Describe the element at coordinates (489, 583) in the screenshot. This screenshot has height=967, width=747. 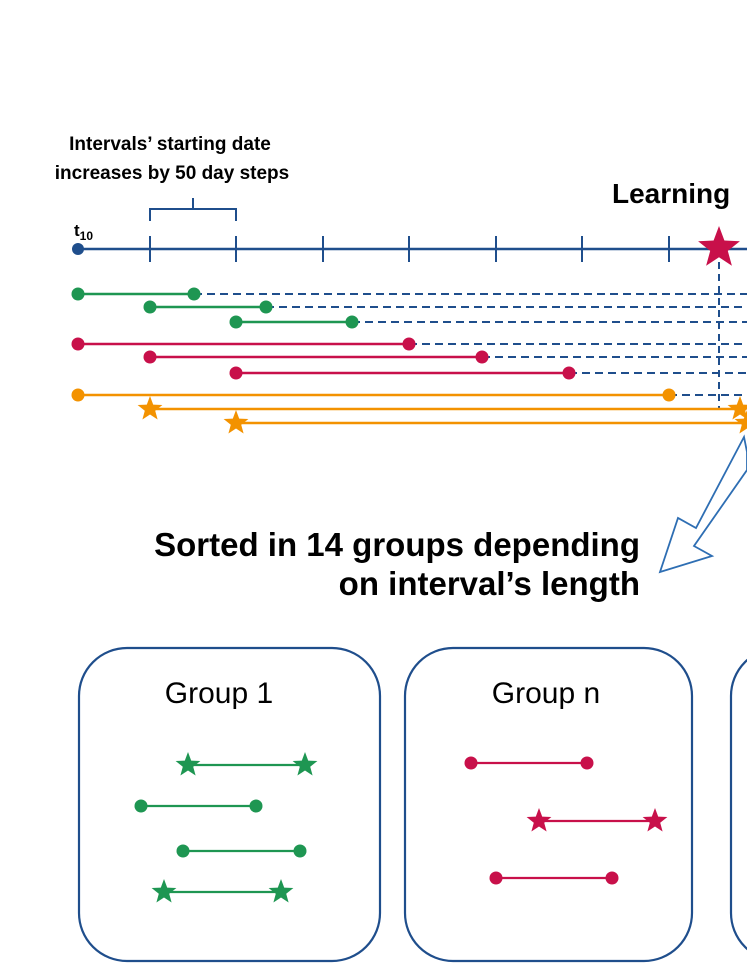
I see `sorted-text-line-2: on interval’s length` at that location.